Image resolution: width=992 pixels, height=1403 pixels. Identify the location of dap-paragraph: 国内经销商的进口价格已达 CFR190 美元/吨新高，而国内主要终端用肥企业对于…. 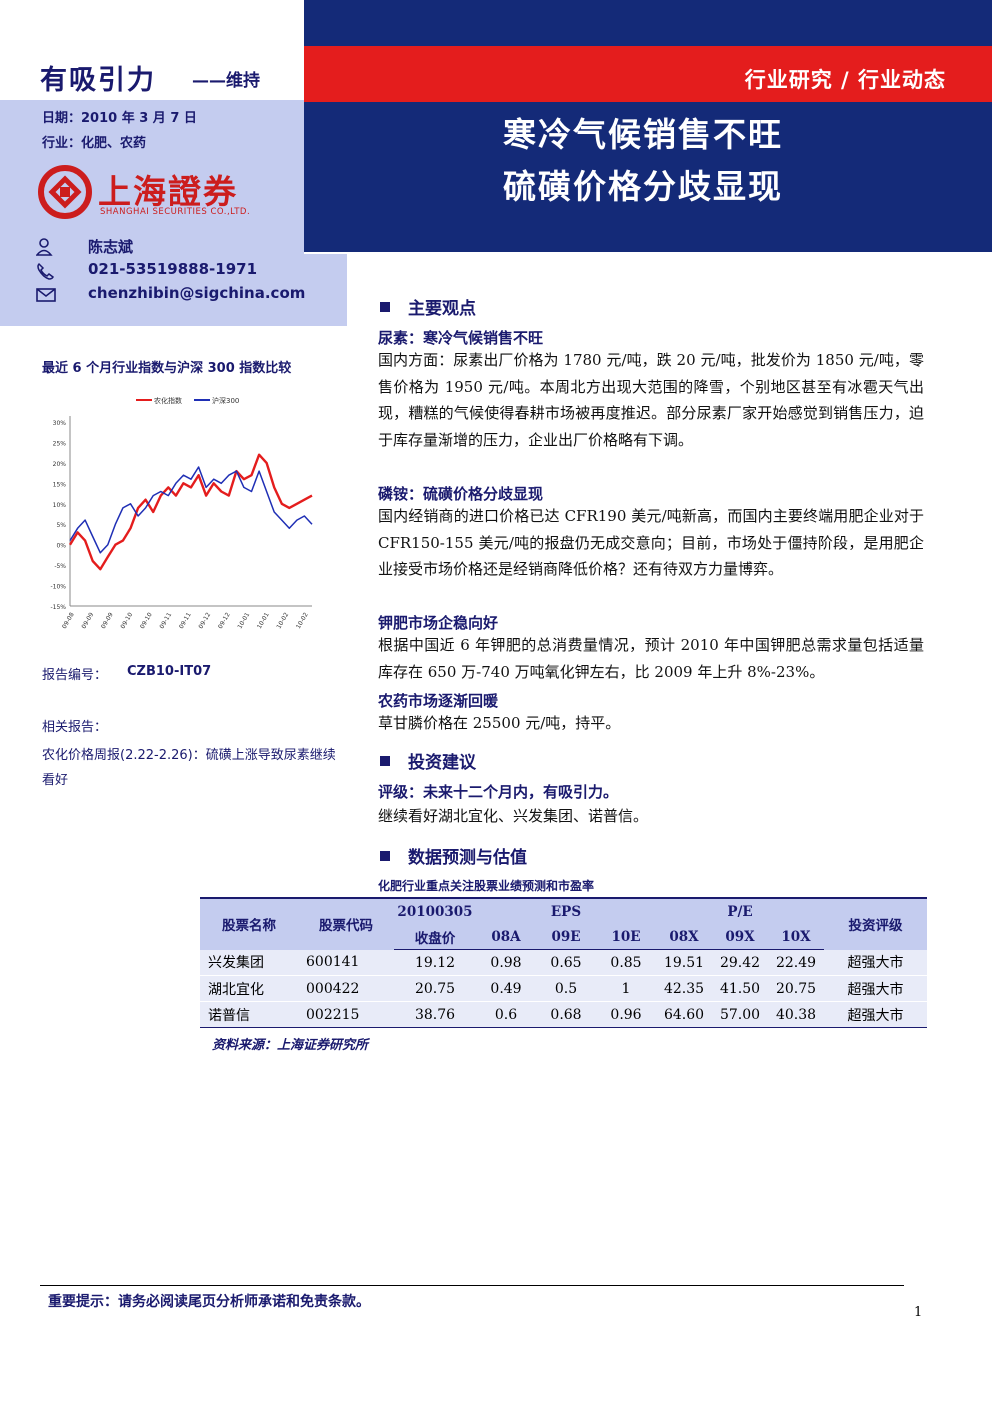
(651, 542).